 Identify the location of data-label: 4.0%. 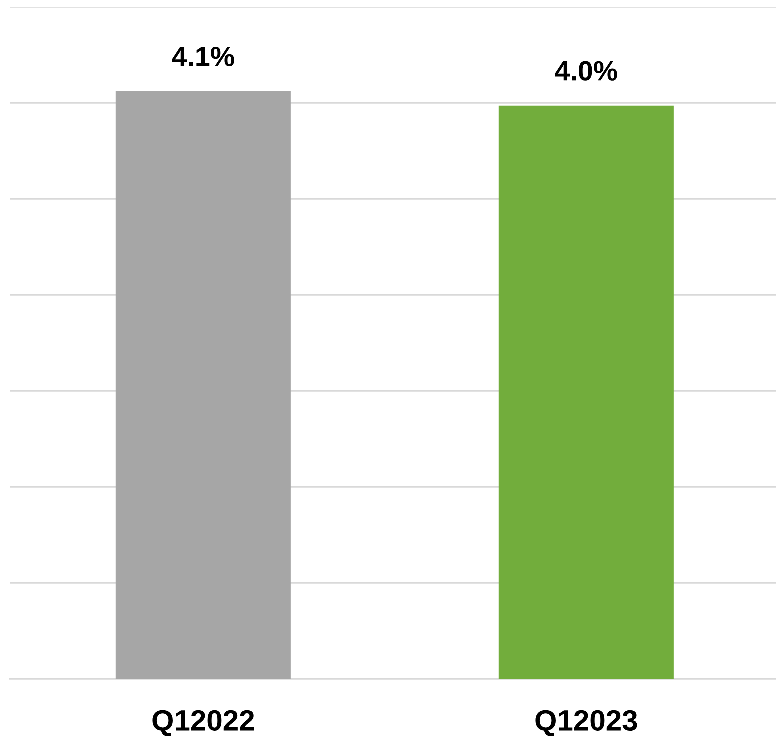
(586, 71).